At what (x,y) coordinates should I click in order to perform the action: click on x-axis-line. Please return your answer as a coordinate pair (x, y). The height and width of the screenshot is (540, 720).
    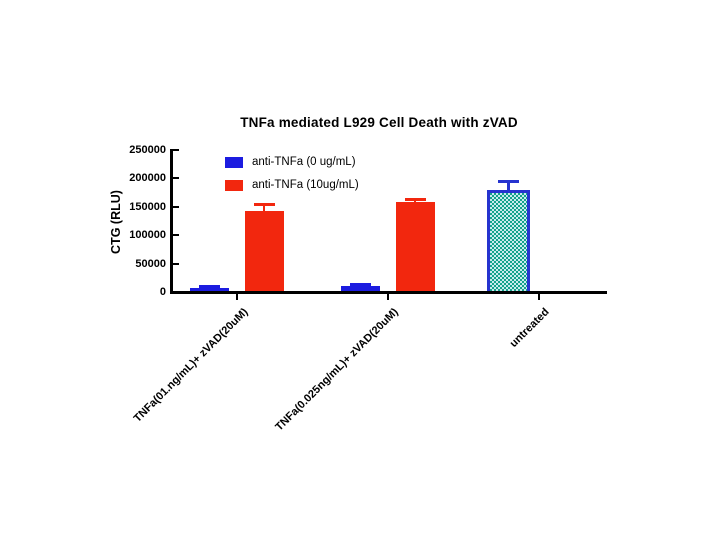
    Looking at the image, I should click on (388, 292).